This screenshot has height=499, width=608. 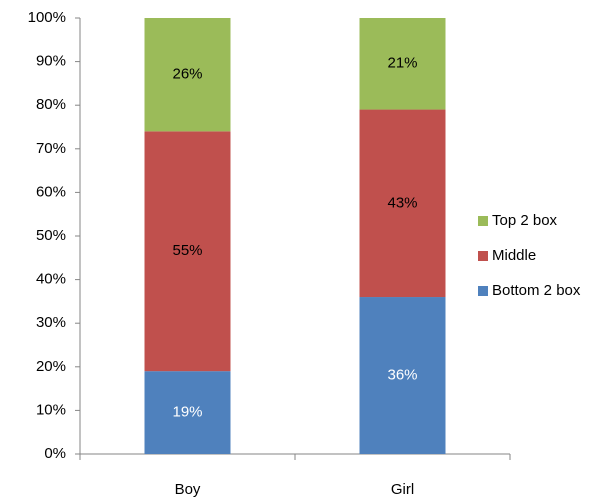 What do you see at coordinates (514, 255) in the screenshot?
I see `legend-label: Middle` at bounding box center [514, 255].